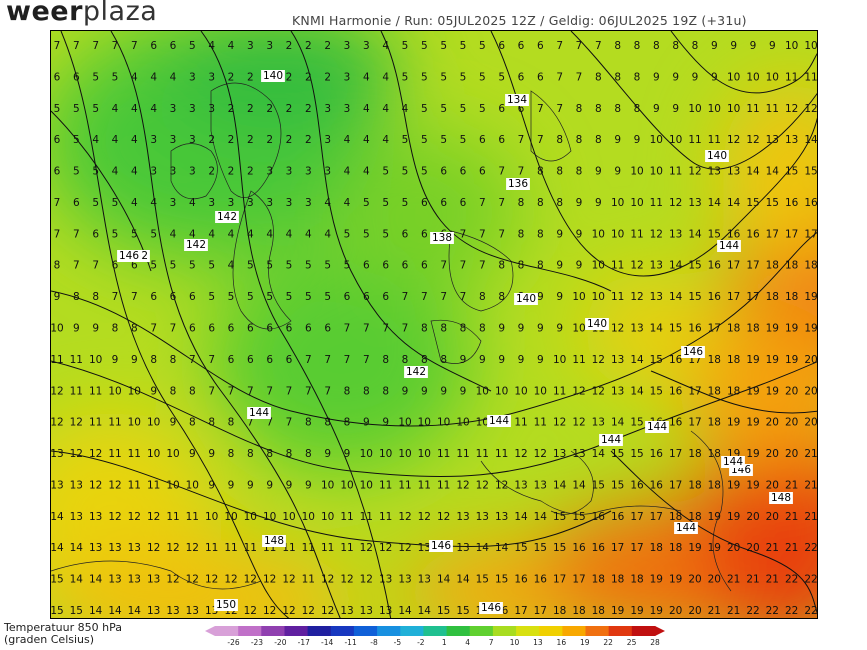 Image resolution: width=867 pixels, height=650 pixels. I want to click on temperature-value: 2, so click(250, 77).